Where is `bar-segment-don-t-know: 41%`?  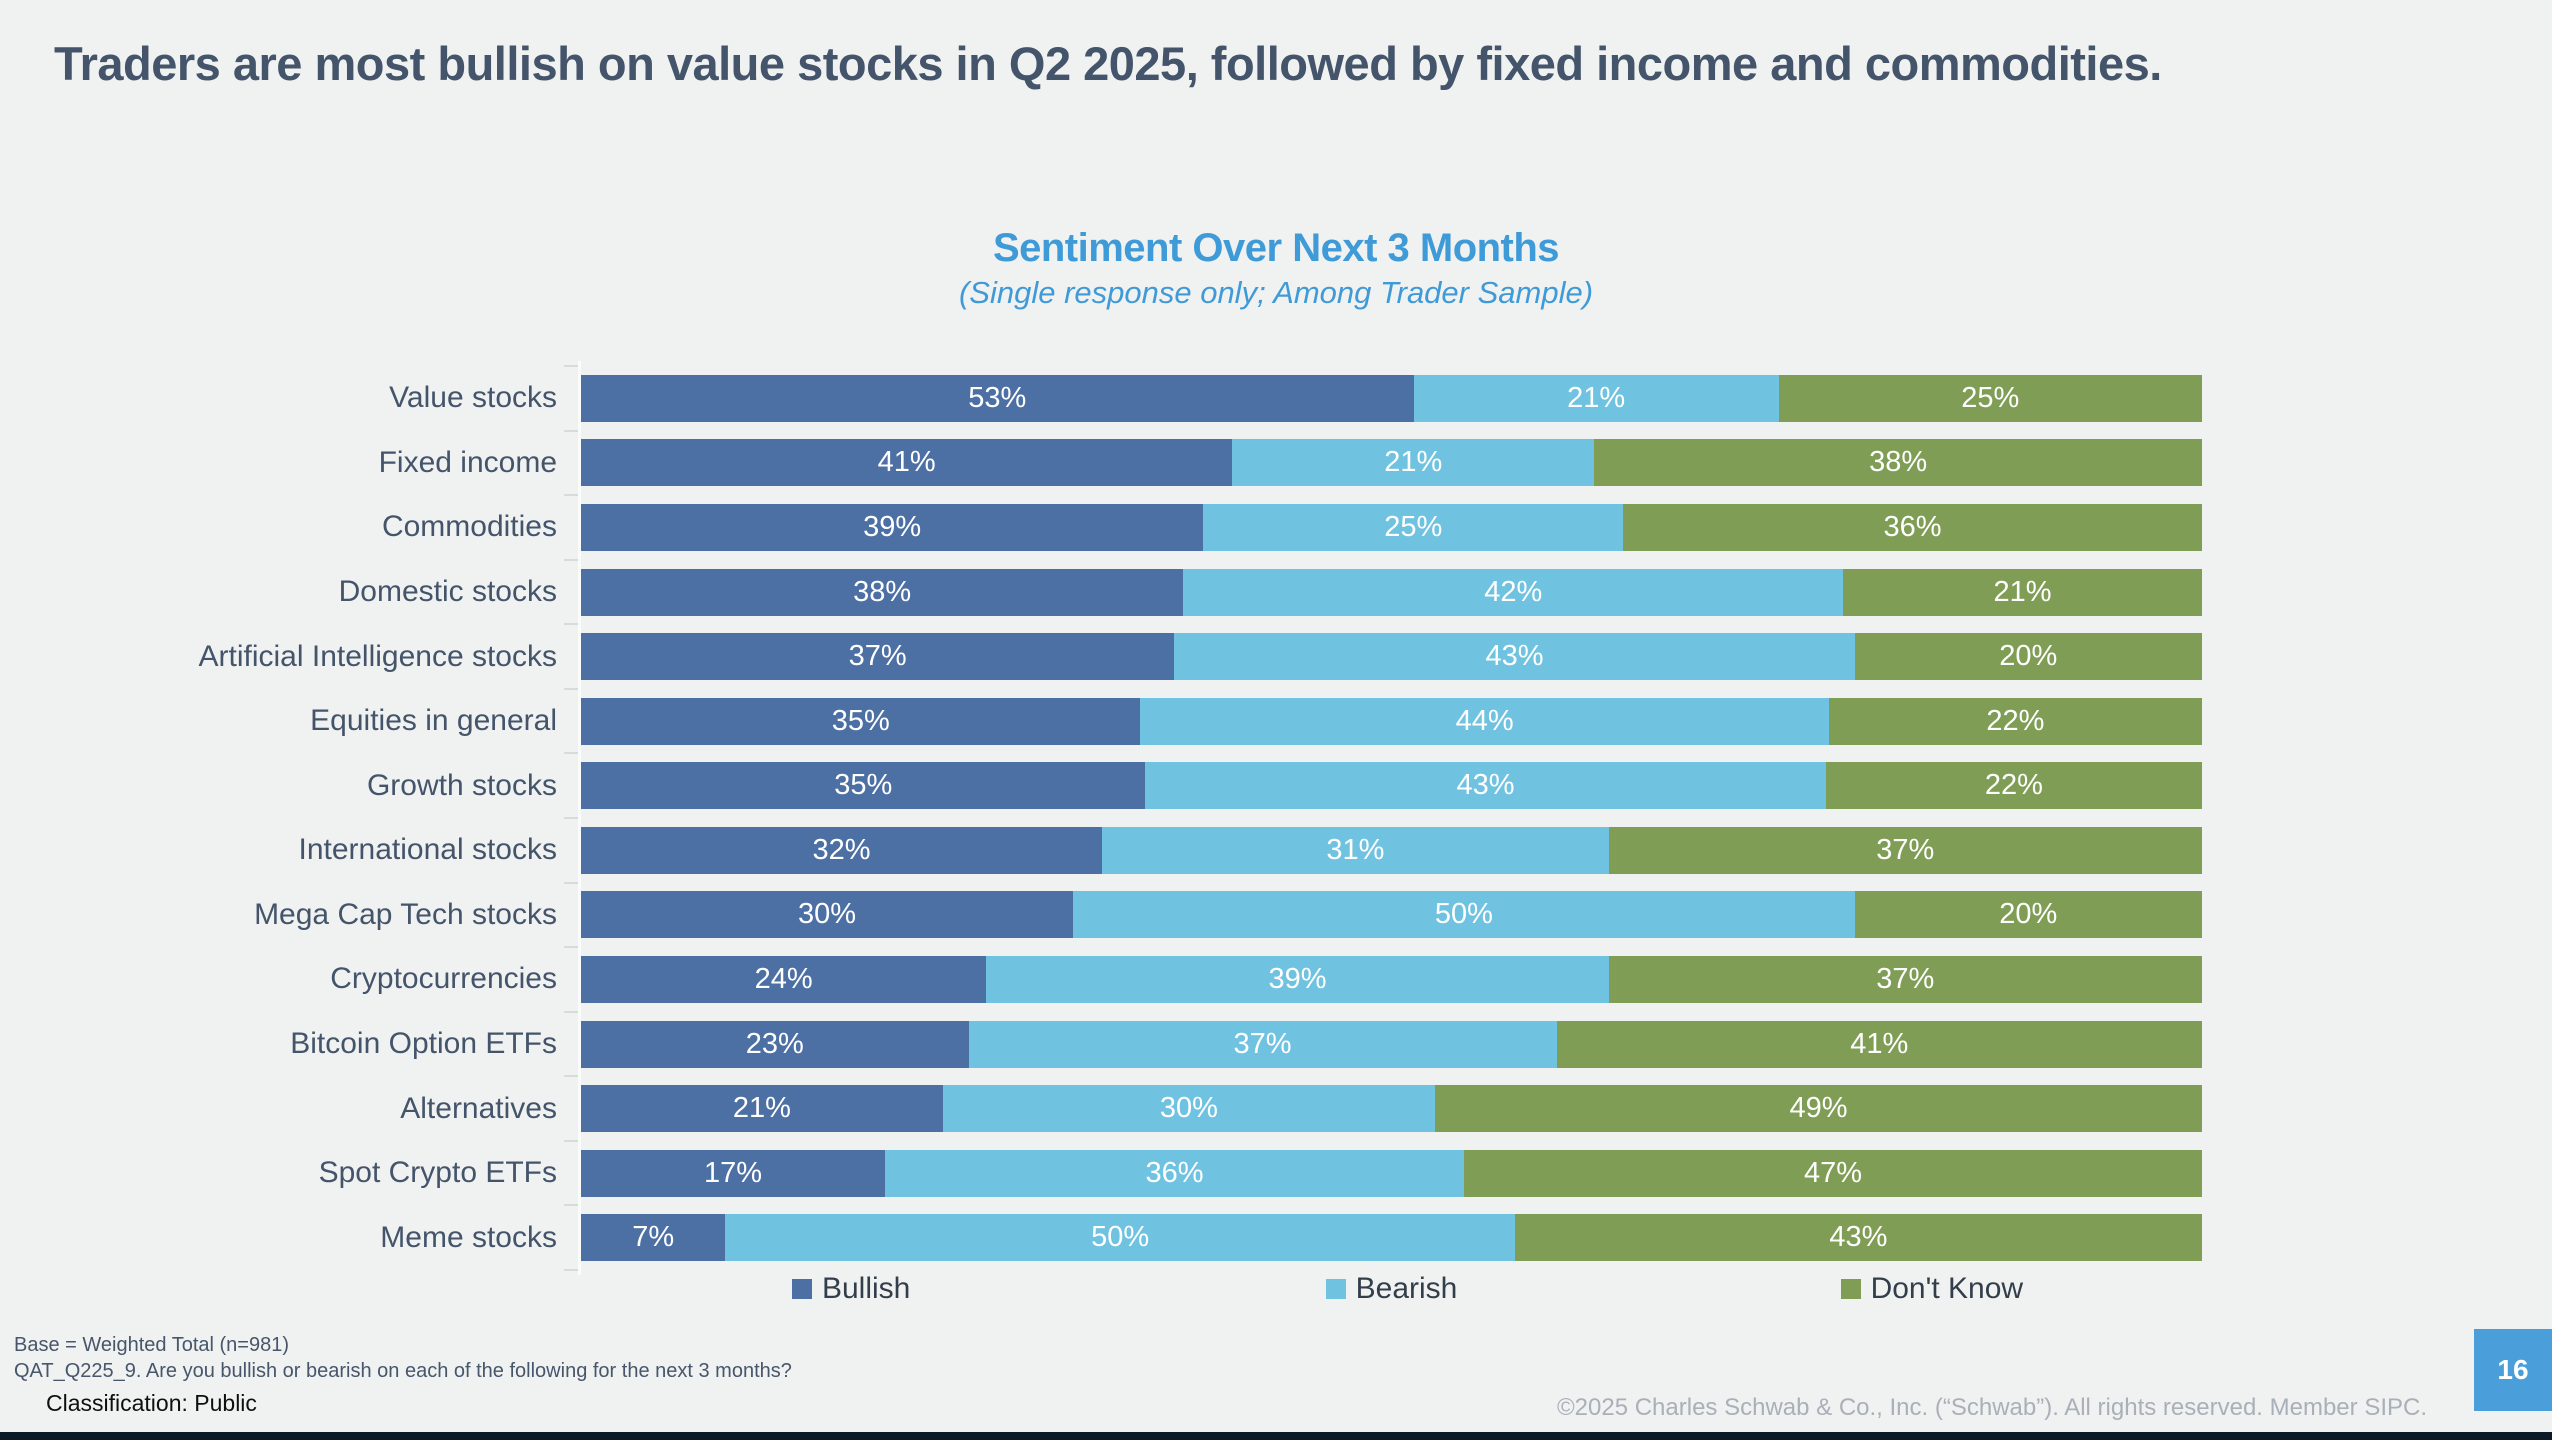
bar-segment-don-t-know: 41% is located at coordinates (1879, 1044).